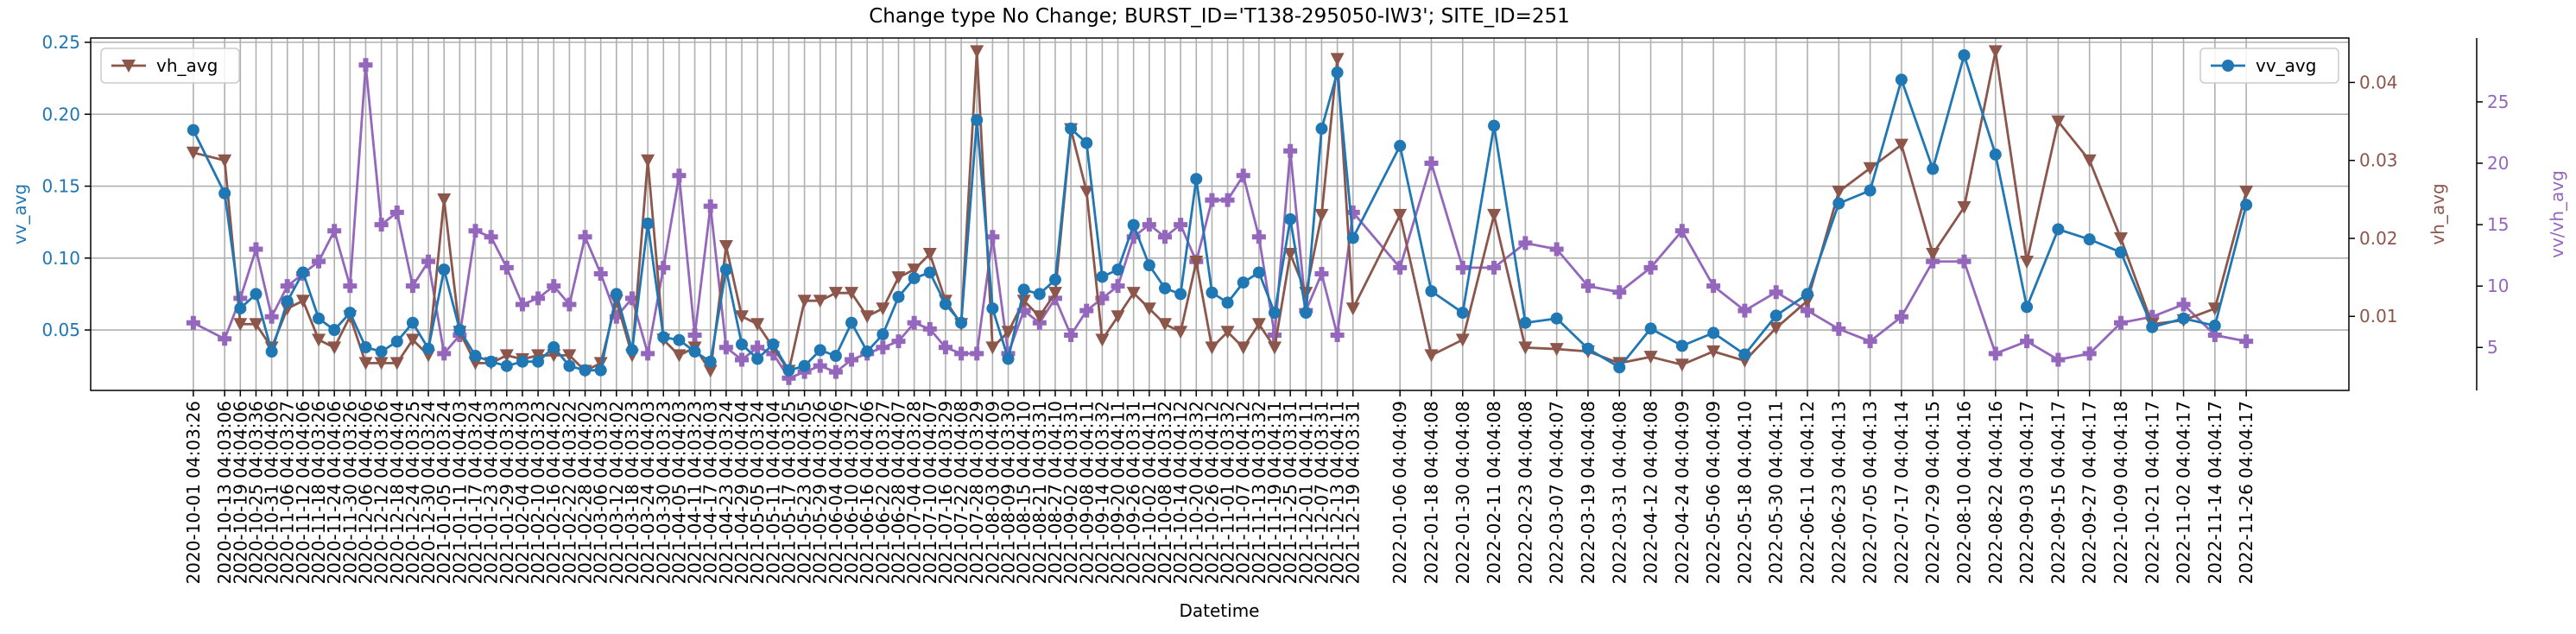  I want to click on x-tick-label: 2021-11-07 04:04:12, so click(1243, 492).